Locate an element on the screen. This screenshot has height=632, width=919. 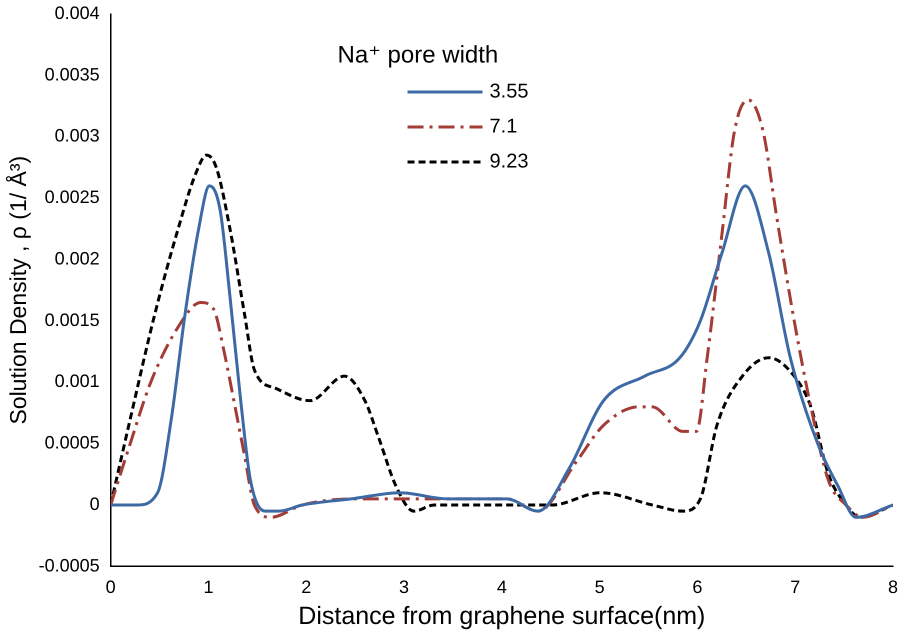
x-tick-label: 3 is located at coordinates (404, 587).